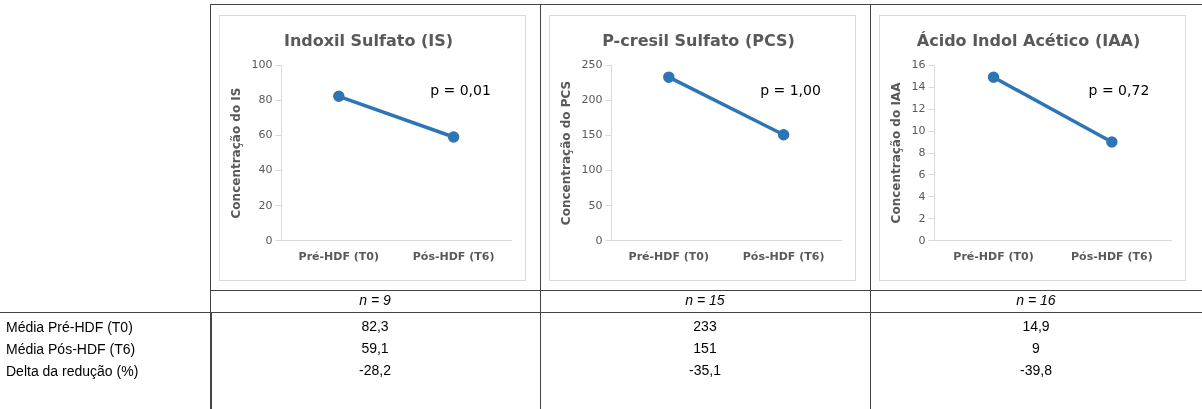 The width and height of the screenshot is (1202, 409). What do you see at coordinates (592, 65) in the screenshot?
I see `y-tick-label: 250` at bounding box center [592, 65].